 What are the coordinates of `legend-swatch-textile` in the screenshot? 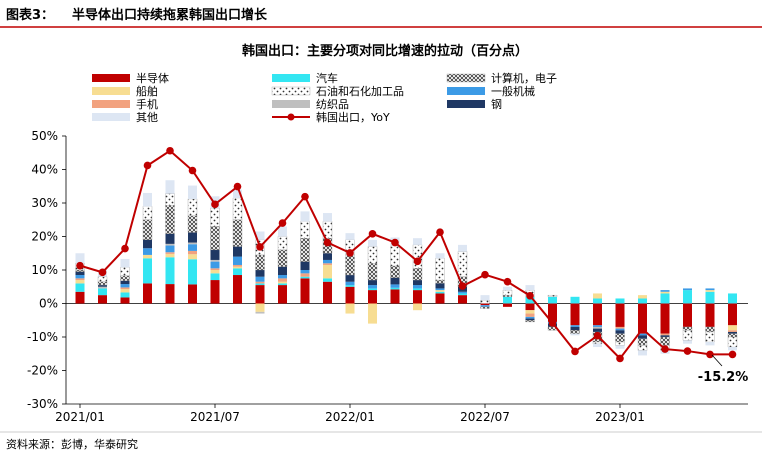 It's located at (291, 104).